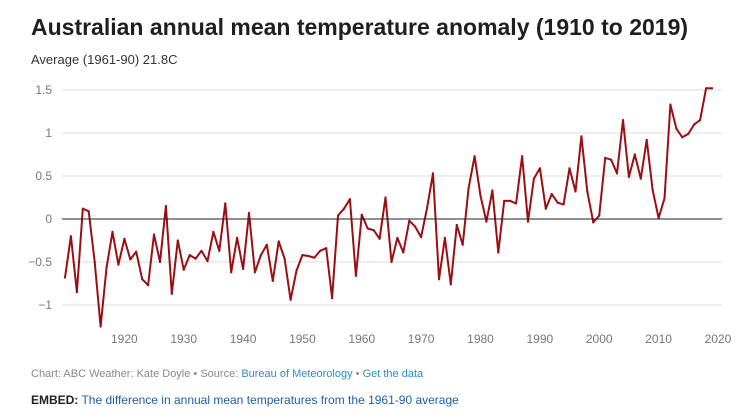 This screenshot has width=745, height=420. Describe the element at coordinates (183, 339) in the screenshot. I see `x-tick-label: 1930` at that location.